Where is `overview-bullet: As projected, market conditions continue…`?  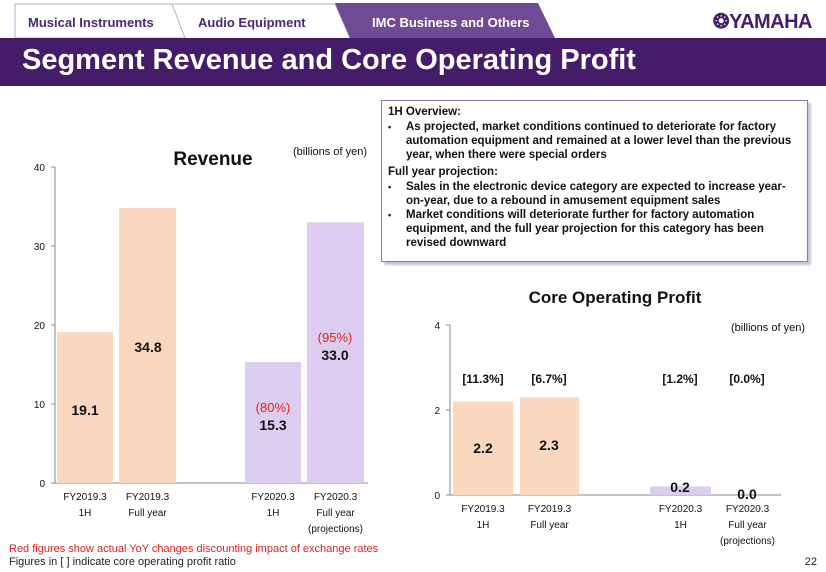 overview-bullet: As projected, market conditions continue… is located at coordinates (594, 141).